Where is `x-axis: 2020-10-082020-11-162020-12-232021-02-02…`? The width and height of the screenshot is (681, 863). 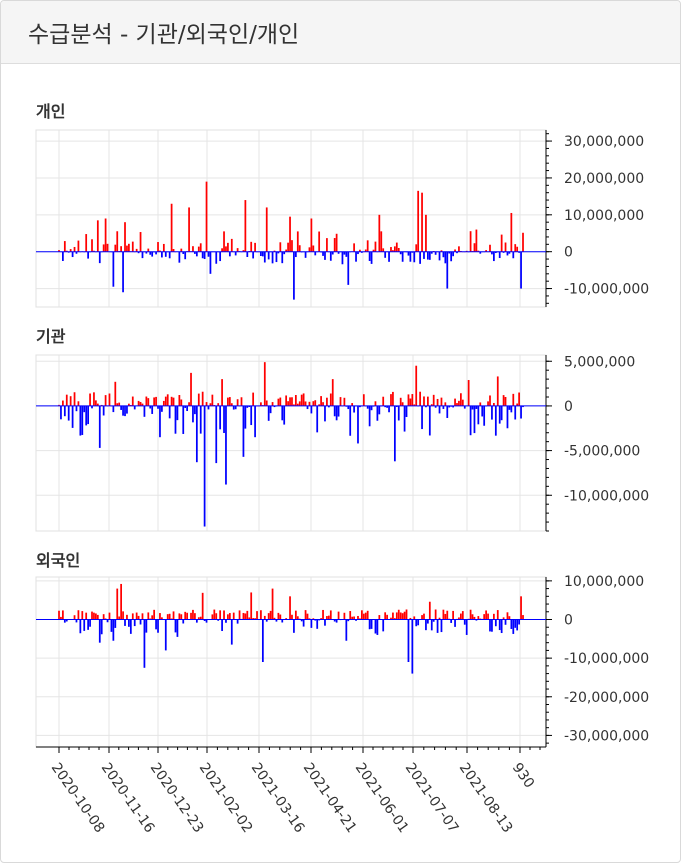
x-axis: 2020-10-082020-11-162020-12-232021-02-02… is located at coordinates (291, 791).